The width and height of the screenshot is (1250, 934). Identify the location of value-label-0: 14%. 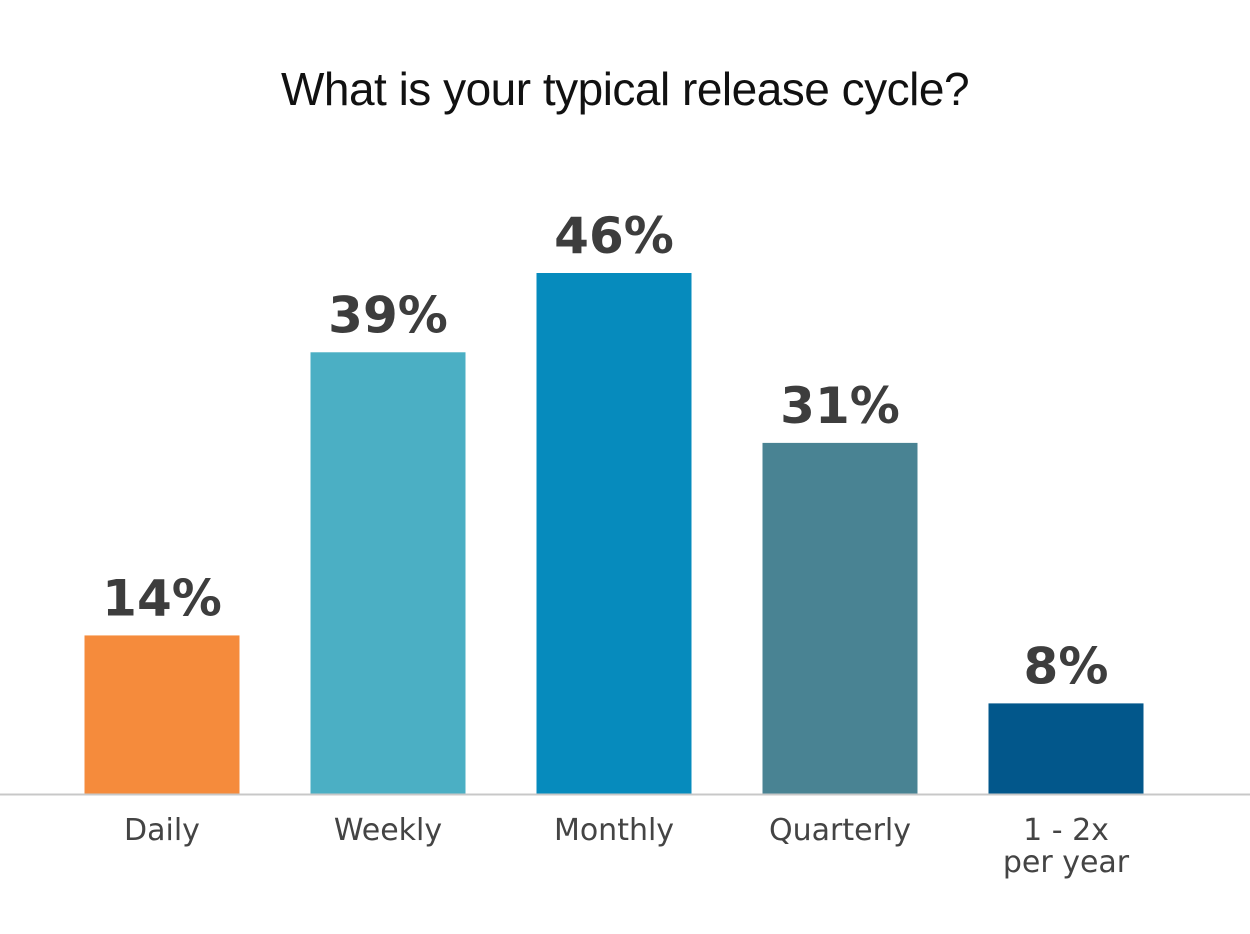
(162, 598).